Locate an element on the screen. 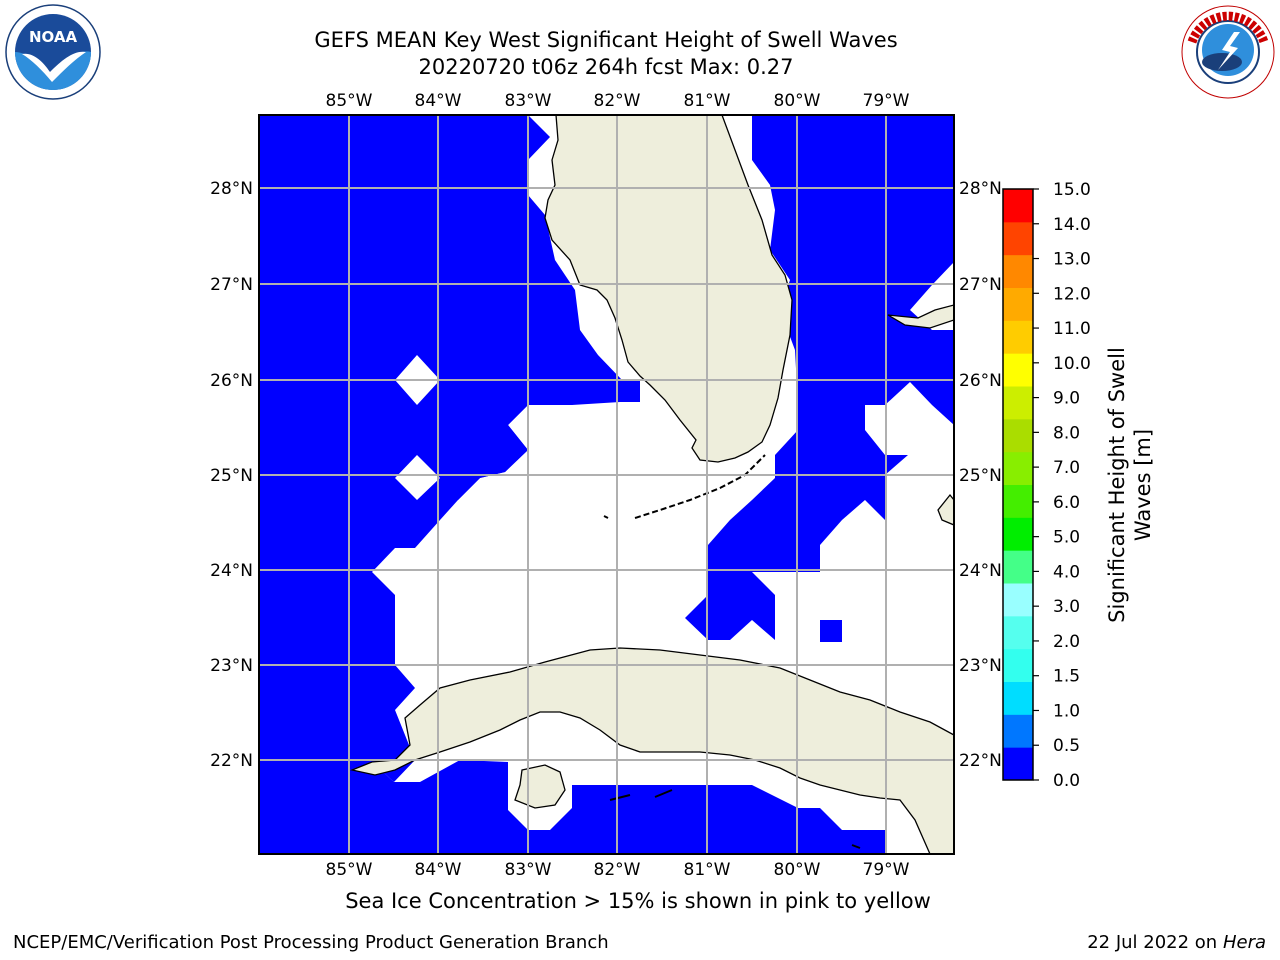 The height and width of the screenshot is (960, 1280). colorbar-tick-label: 9.0 is located at coordinates (1066, 399).